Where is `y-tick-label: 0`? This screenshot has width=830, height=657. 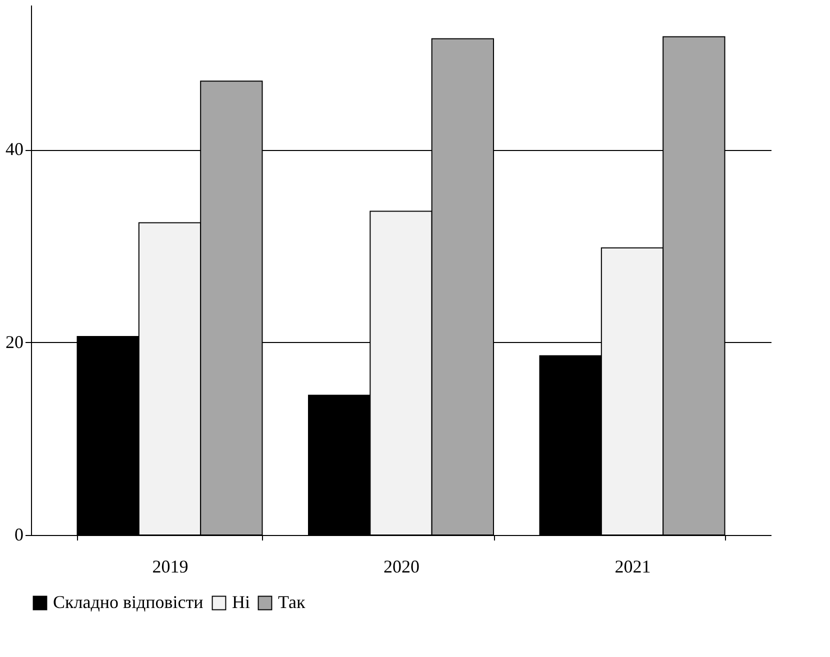 y-tick-label: 0 is located at coordinates (19, 534).